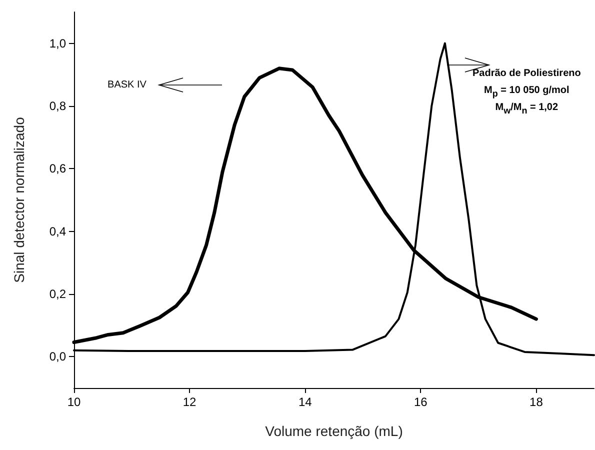 This screenshot has height=450, width=595. Describe the element at coordinates (526, 73) in the screenshot. I see `annotation: Padrão de Poliestireno` at that location.